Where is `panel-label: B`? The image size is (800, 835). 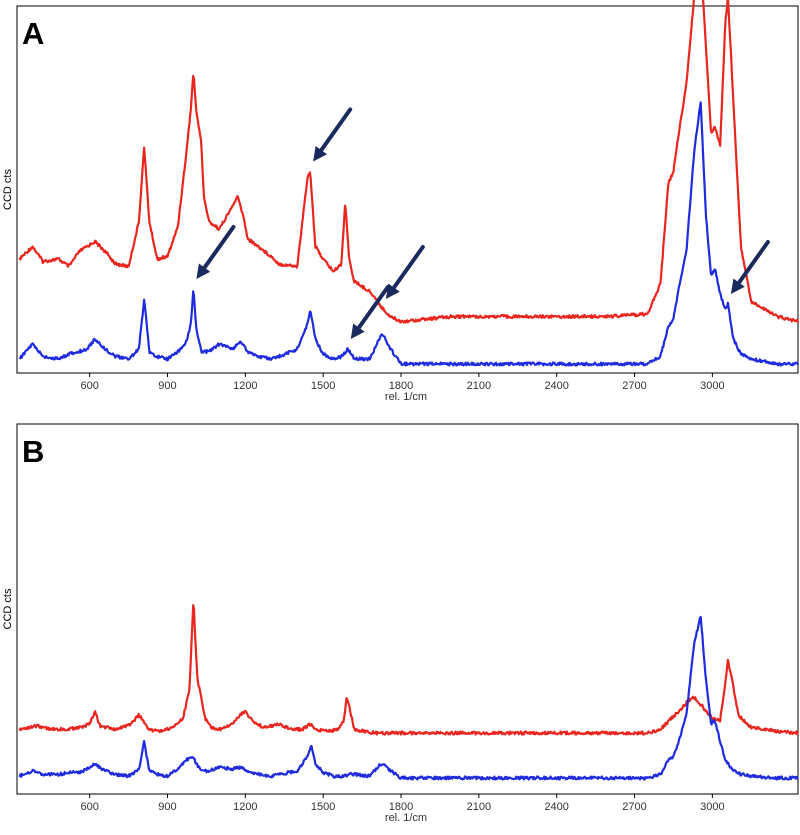
panel-label: B is located at coordinates (33, 451).